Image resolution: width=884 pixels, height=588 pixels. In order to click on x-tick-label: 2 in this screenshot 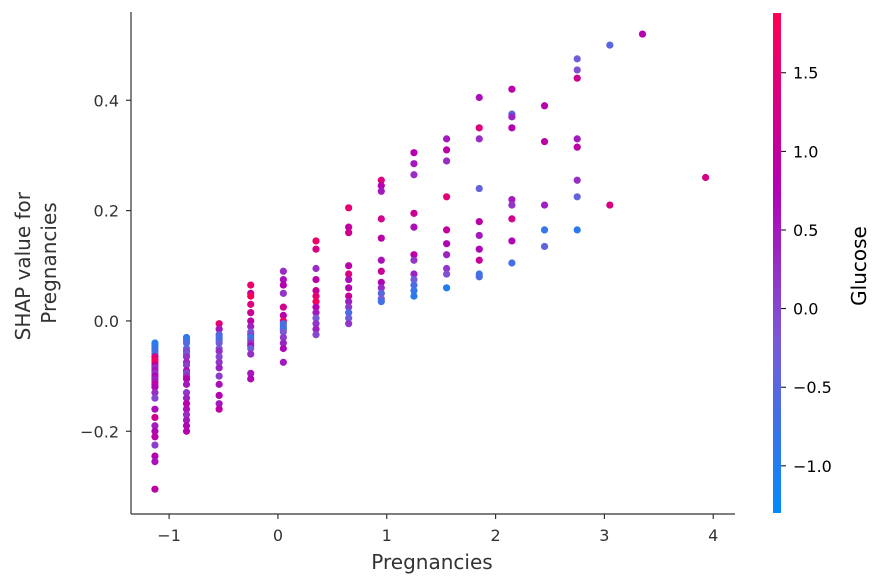, I will do `click(495, 535)`.